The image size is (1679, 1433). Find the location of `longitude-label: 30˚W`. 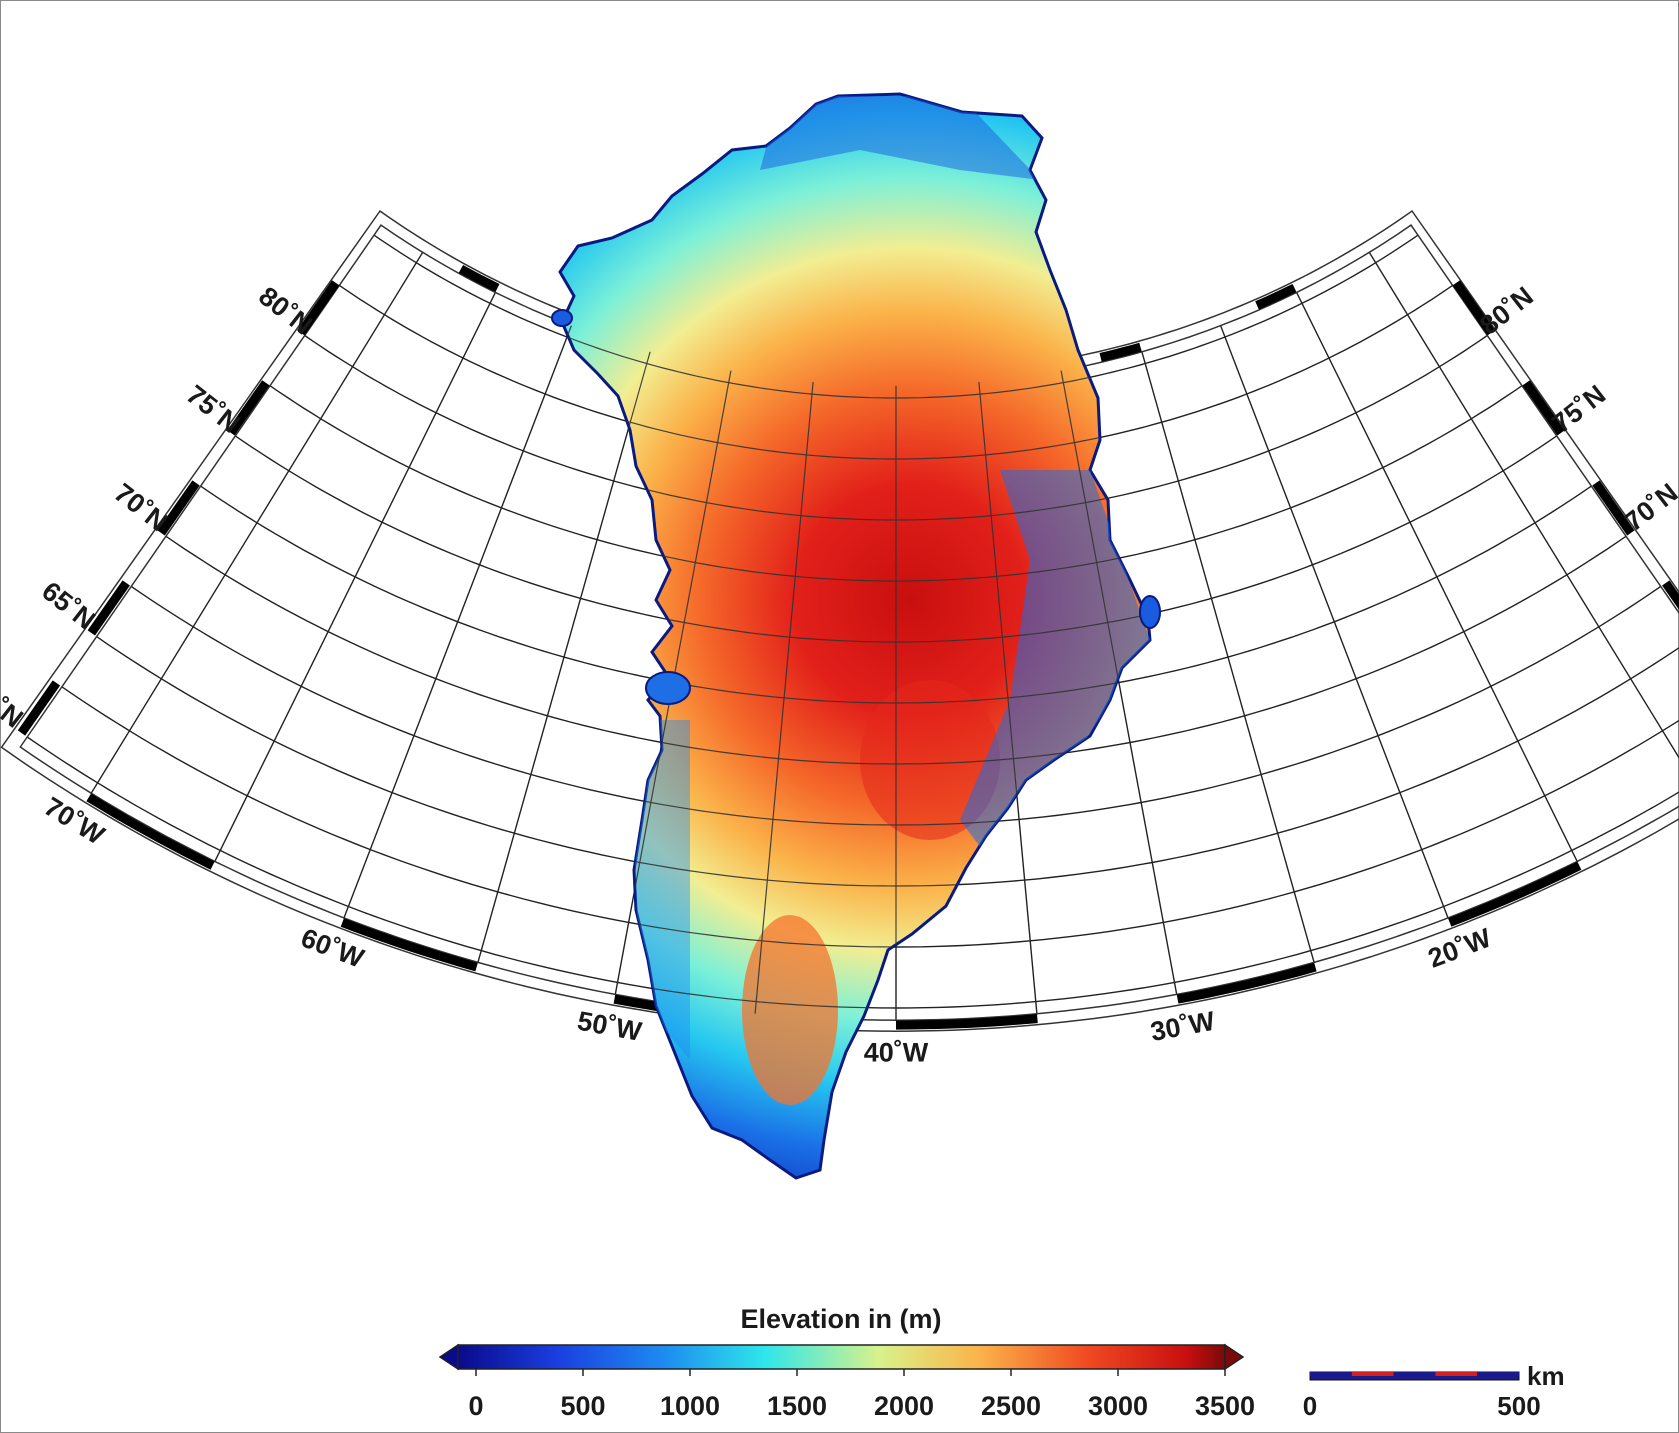

longitude-label: 30˚W is located at coordinates (1182, 1026).